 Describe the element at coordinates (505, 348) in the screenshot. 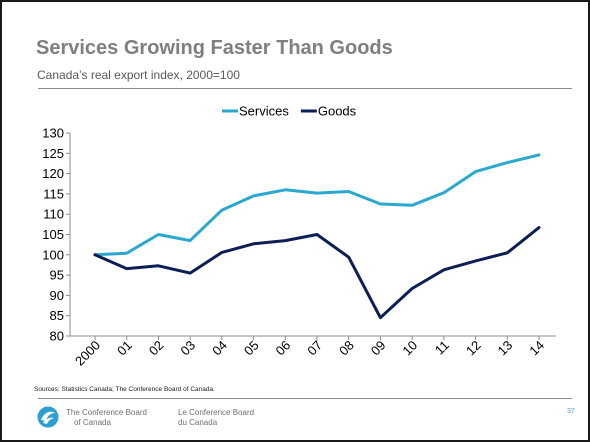

I see `x-tick-label: 13` at that location.